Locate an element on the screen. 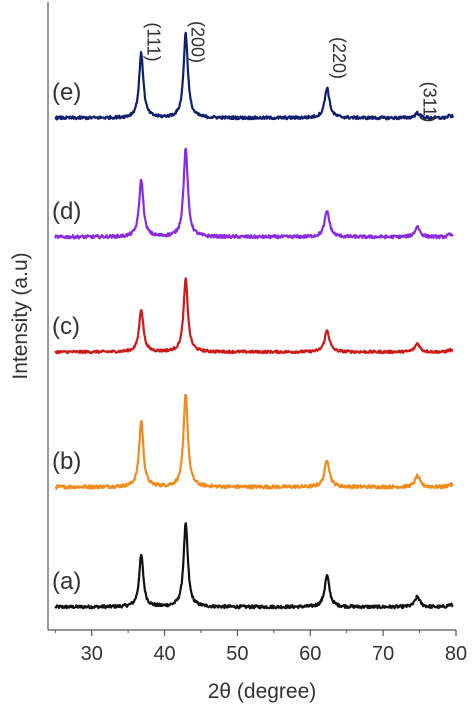  x-tick-label-0: 30 is located at coordinates (92, 654).